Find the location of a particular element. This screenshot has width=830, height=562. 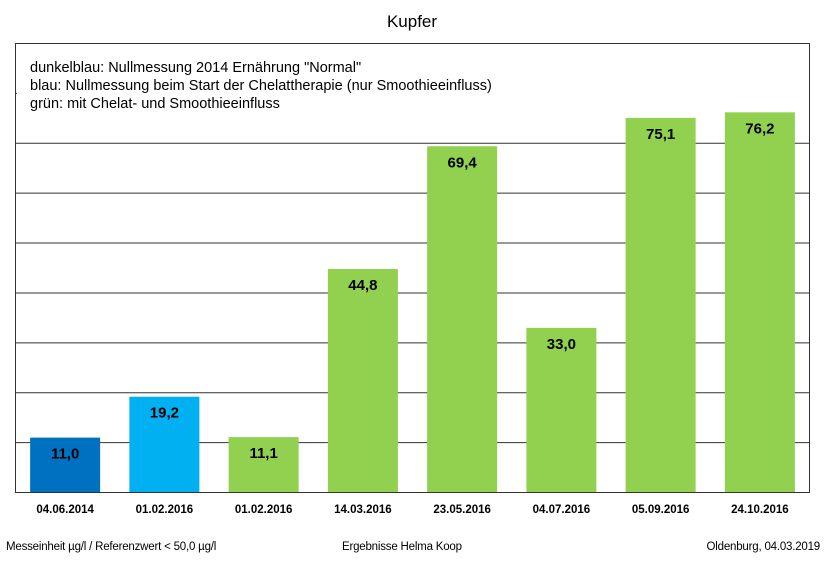

chart-title: Kupfer is located at coordinates (412, 21).